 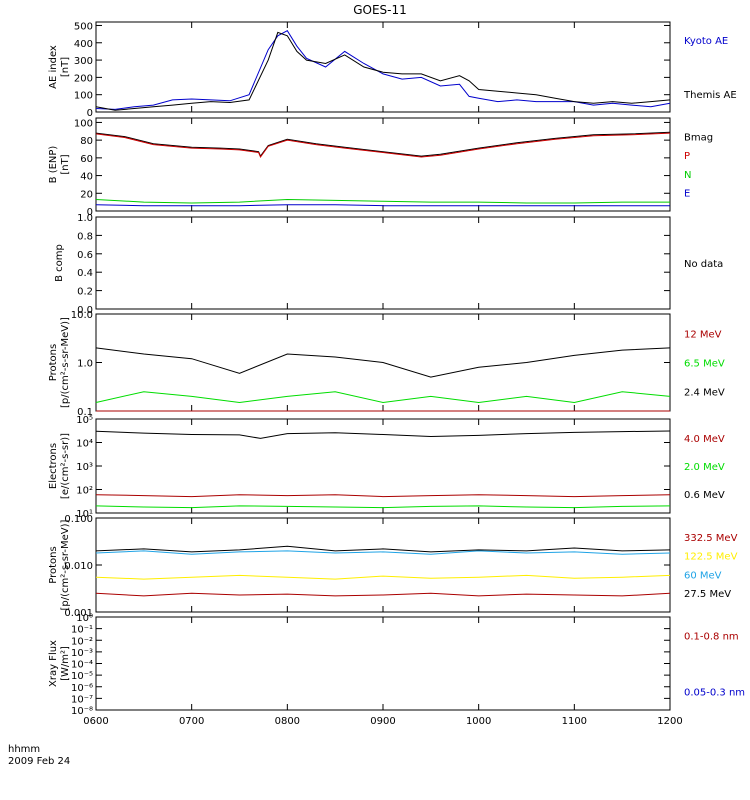 What do you see at coordinates (687, 156) in the screenshot?
I see `legend-p: P` at bounding box center [687, 156].